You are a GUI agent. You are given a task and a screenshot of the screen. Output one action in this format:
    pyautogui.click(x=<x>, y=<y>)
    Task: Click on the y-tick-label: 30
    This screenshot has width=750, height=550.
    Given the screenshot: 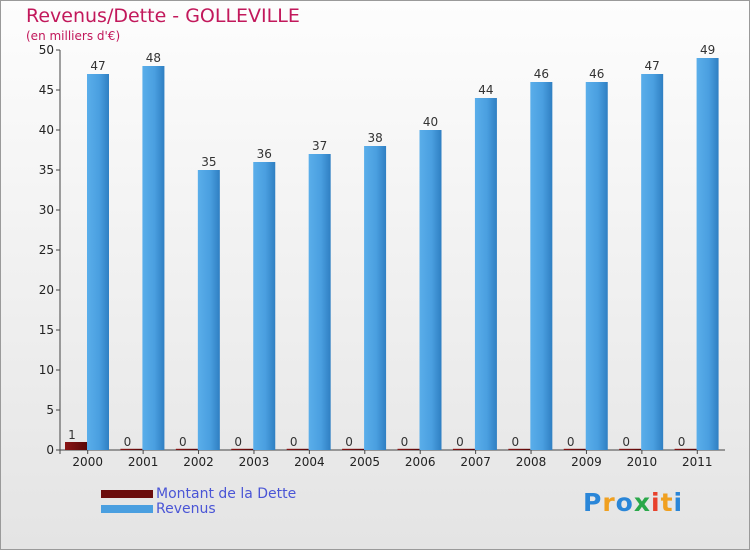 What is the action you would take?
    pyautogui.click(x=46, y=210)
    